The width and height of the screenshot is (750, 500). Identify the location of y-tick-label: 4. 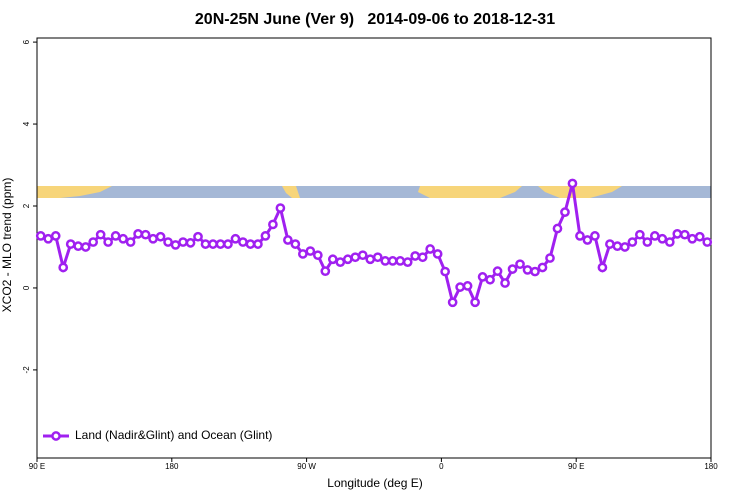
(26, 123).